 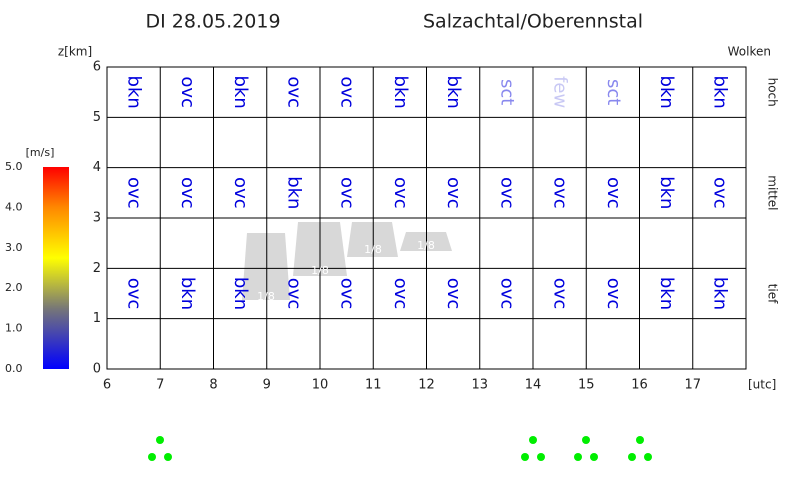 What do you see at coordinates (56, 268) in the screenshot?
I see `colorbar` at bounding box center [56, 268].